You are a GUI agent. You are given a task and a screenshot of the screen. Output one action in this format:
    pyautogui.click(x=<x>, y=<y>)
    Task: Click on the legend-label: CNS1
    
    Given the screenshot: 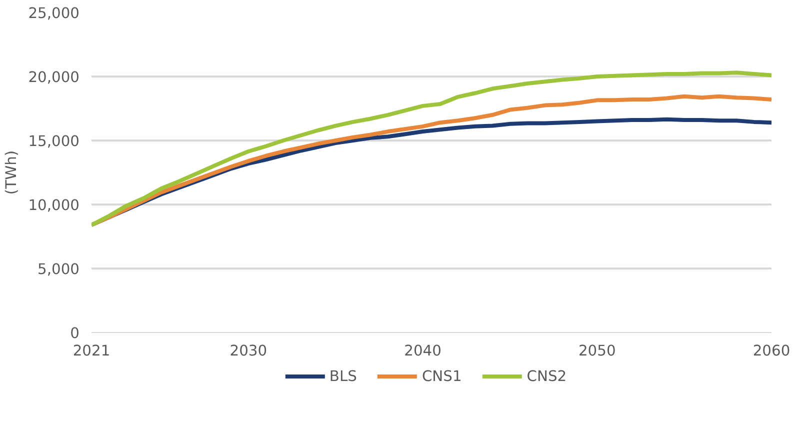 What is the action you would take?
    pyautogui.click(x=442, y=376)
    